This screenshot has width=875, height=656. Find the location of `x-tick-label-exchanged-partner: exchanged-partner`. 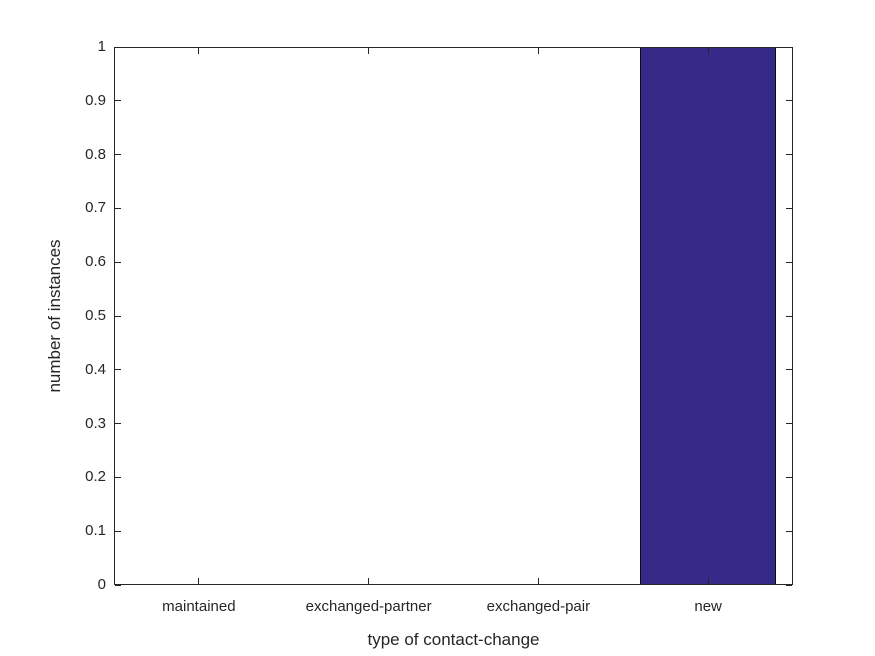

x-tick-label-exchanged-partner: exchanged-partner is located at coordinates (368, 606).